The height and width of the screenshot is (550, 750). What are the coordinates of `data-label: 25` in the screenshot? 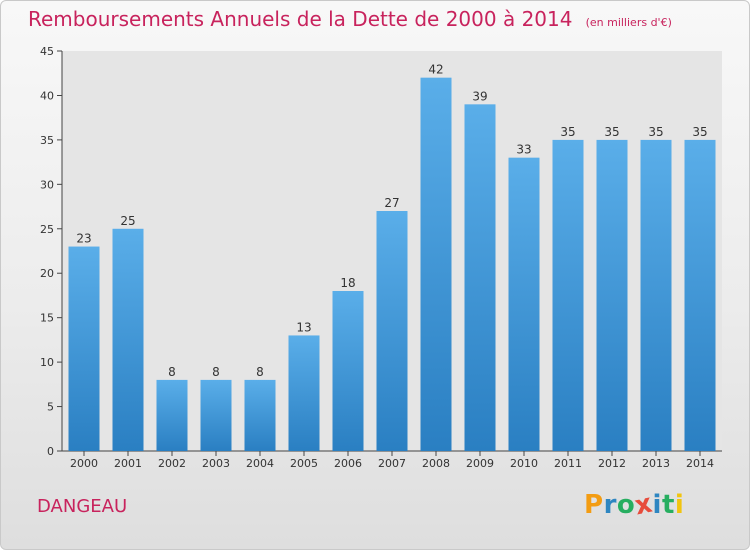 It's located at (127, 221).